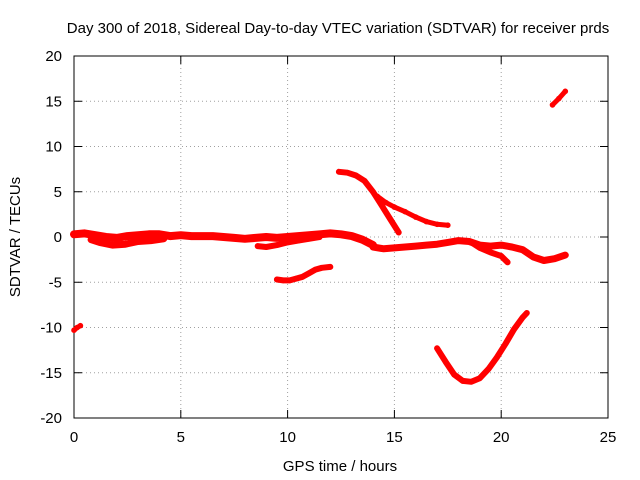 This screenshot has height=480, width=640. Describe the element at coordinates (53, 56) in the screenshot. I see `y-tick-label: 20` at that location.